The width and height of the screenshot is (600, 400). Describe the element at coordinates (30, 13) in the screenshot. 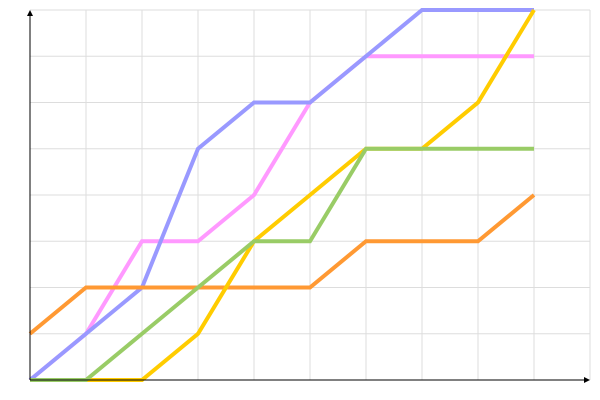

I see `y-axis-arrow-icon` at that location.